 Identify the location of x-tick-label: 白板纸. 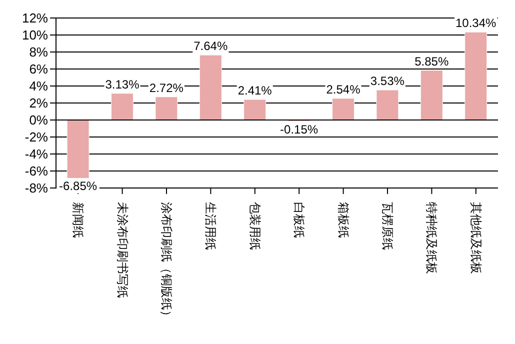
(299, 220).